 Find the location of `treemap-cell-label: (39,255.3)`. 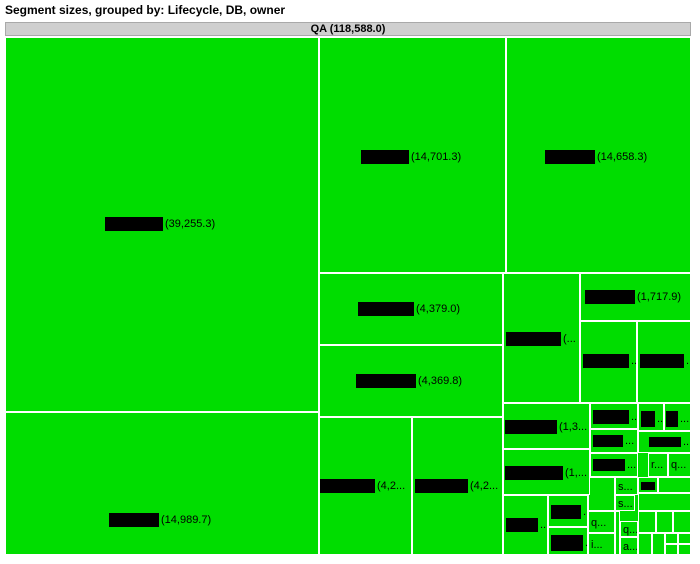

treemap-cell-label: (39,255.3) is located at coordinates (160, 224).